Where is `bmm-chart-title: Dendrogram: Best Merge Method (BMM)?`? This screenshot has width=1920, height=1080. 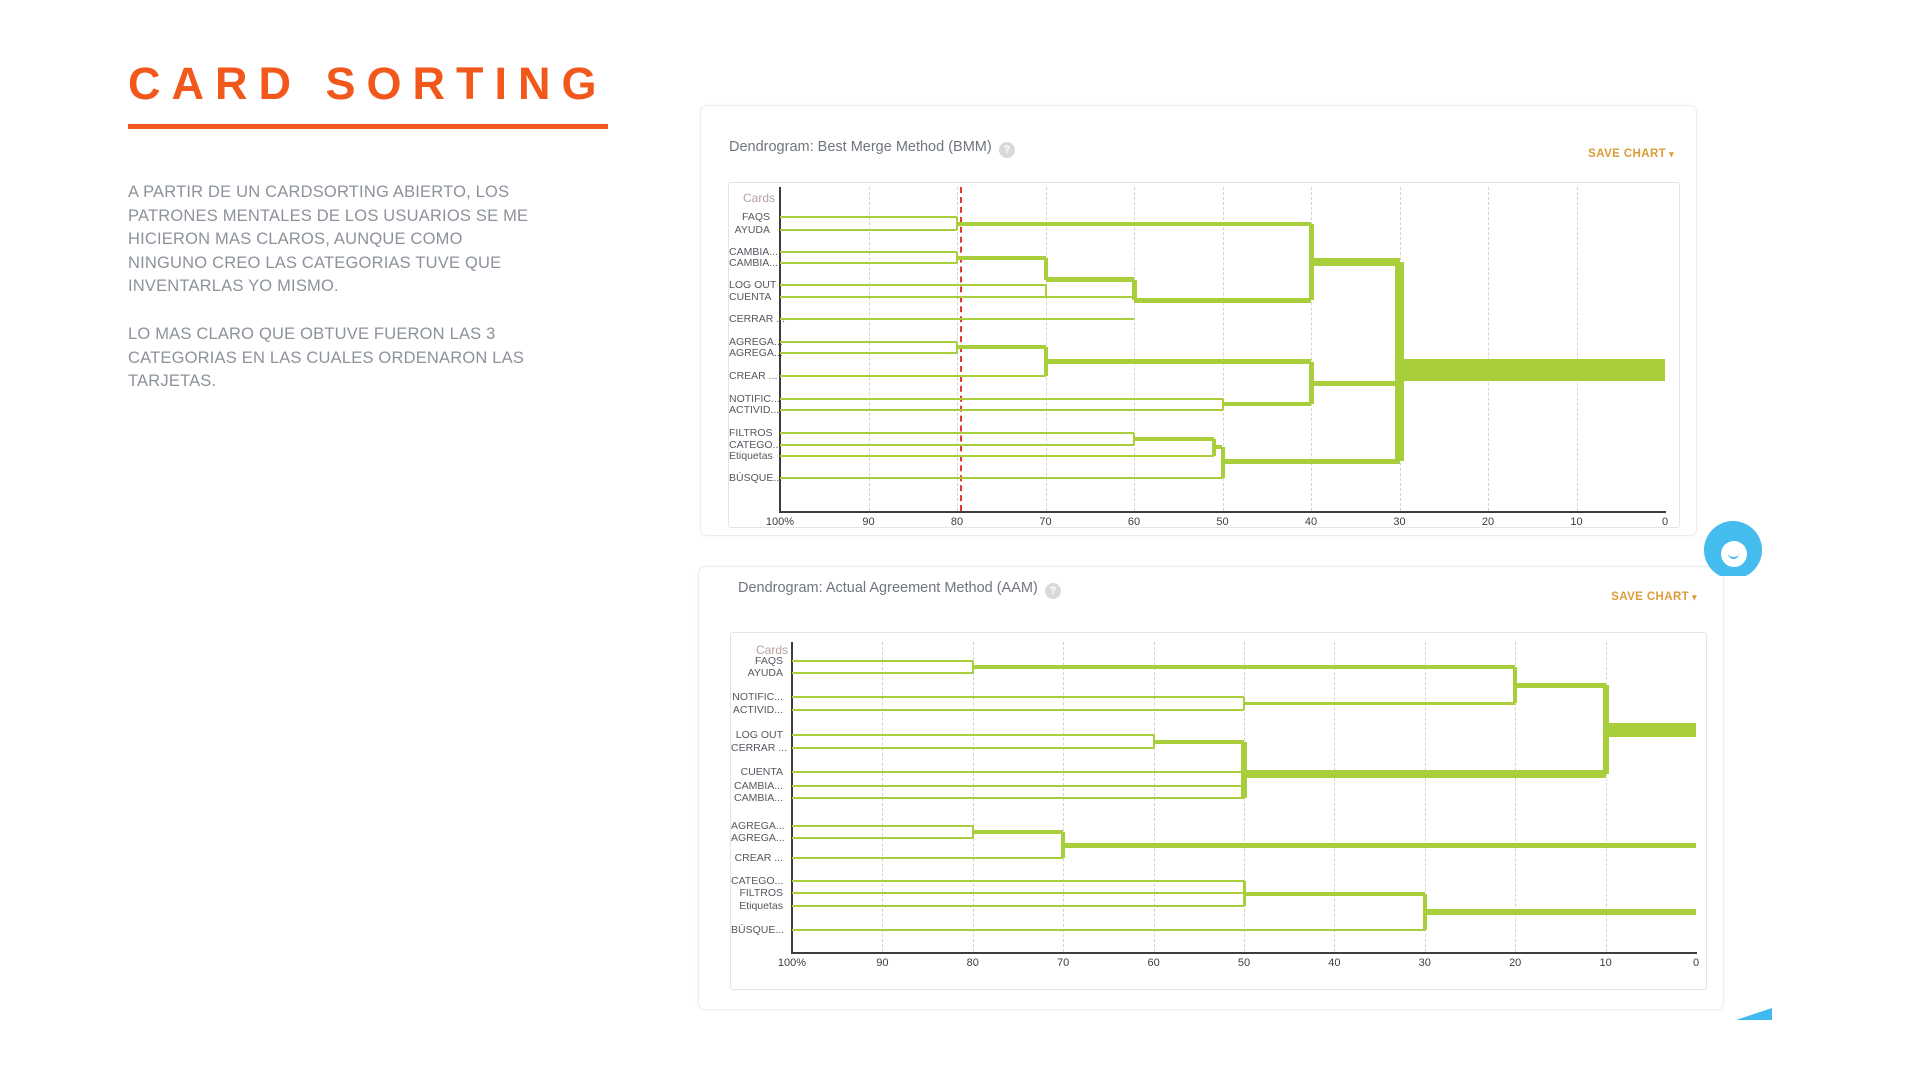
bmm-chart-title: Dendrogram: Best Merge Method (BMM)? is located at coordinates (872, 148).